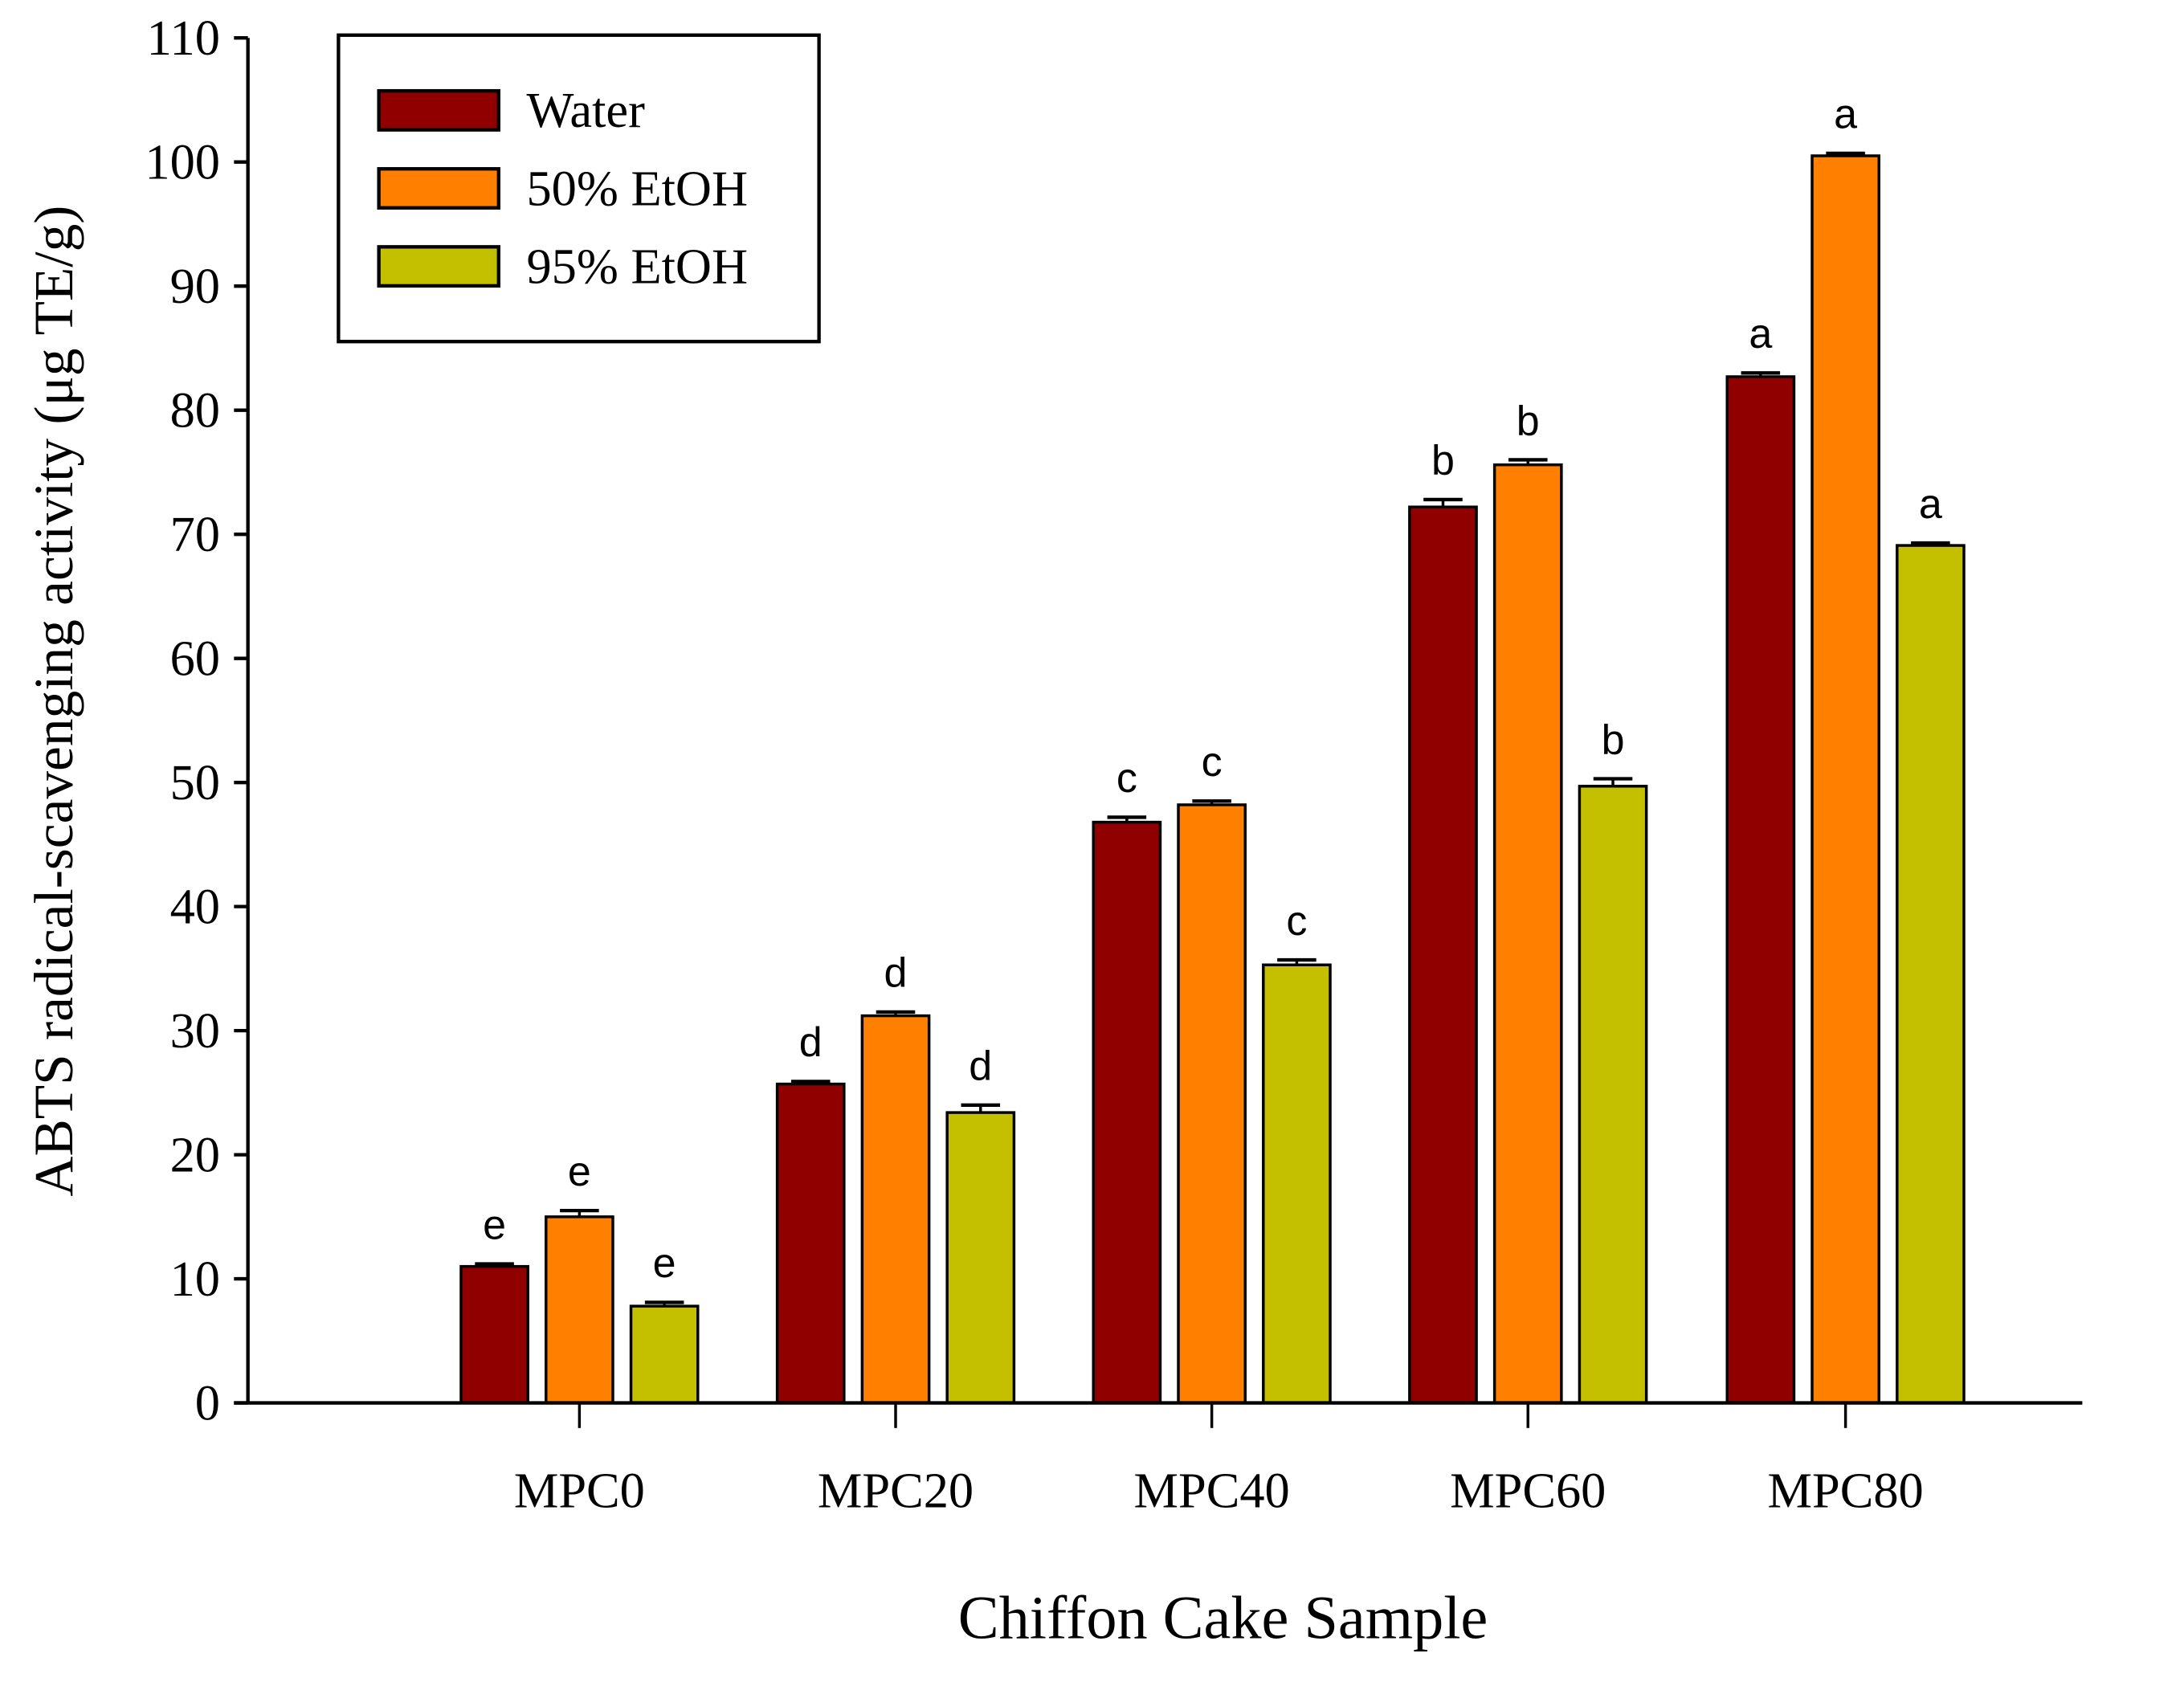 This screenshot has height=1686, width=2184. I want to click on y-tick-label: 80, so click(195, 410).